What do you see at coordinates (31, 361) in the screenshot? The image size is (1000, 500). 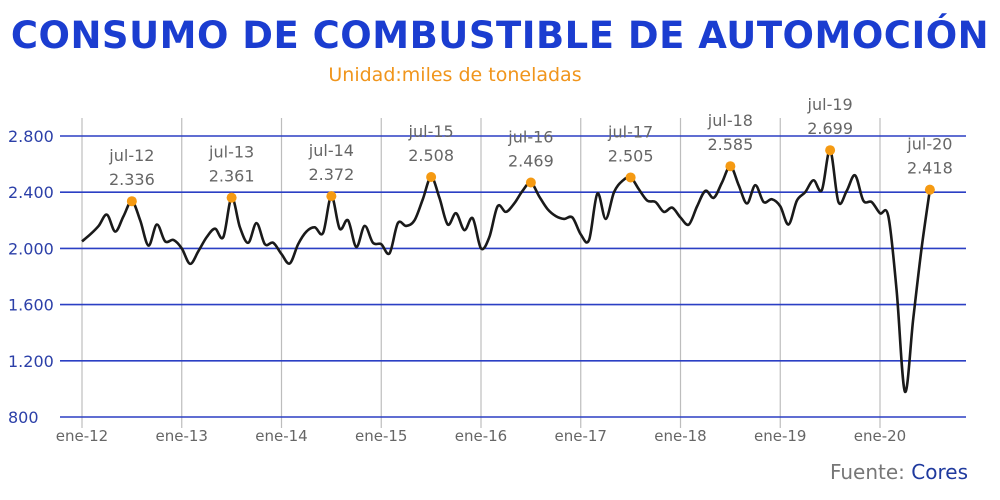 I see `y-tick-label: 1.200` at bounding box center [31, 361].